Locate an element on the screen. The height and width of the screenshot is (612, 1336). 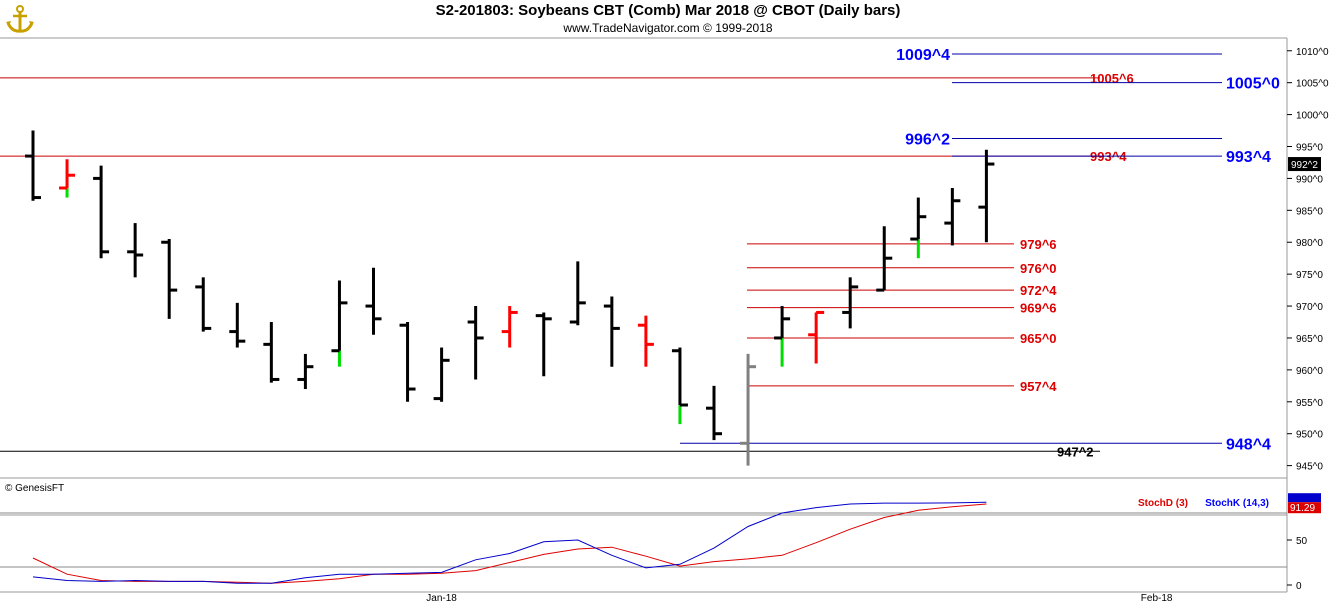
x-axis-label-Feb-18: Feb-18 is located at coordinates (1157, 598).